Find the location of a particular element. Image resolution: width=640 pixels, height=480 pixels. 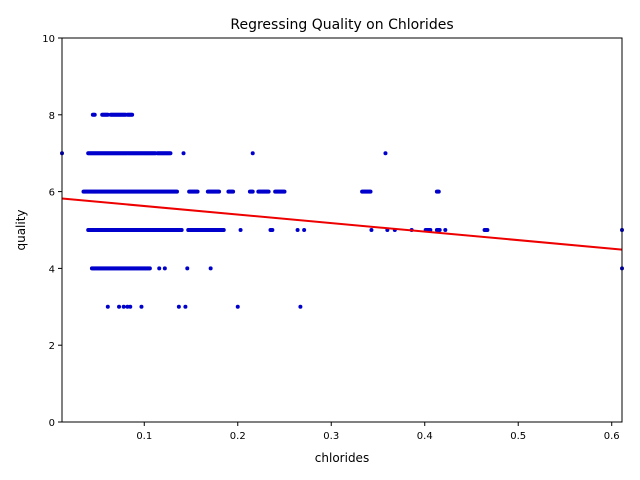

x-axis-label: chlorides is located at coordinates (342, 458).